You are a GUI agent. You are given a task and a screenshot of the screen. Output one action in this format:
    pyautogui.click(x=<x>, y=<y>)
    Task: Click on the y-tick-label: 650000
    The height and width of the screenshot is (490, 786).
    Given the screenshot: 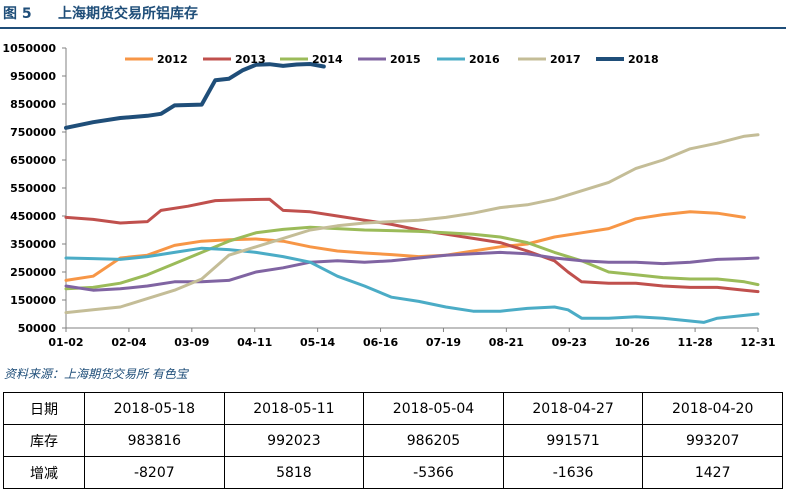 What is the action you would take?
    pyautogui.click(x=33, y=160)
    